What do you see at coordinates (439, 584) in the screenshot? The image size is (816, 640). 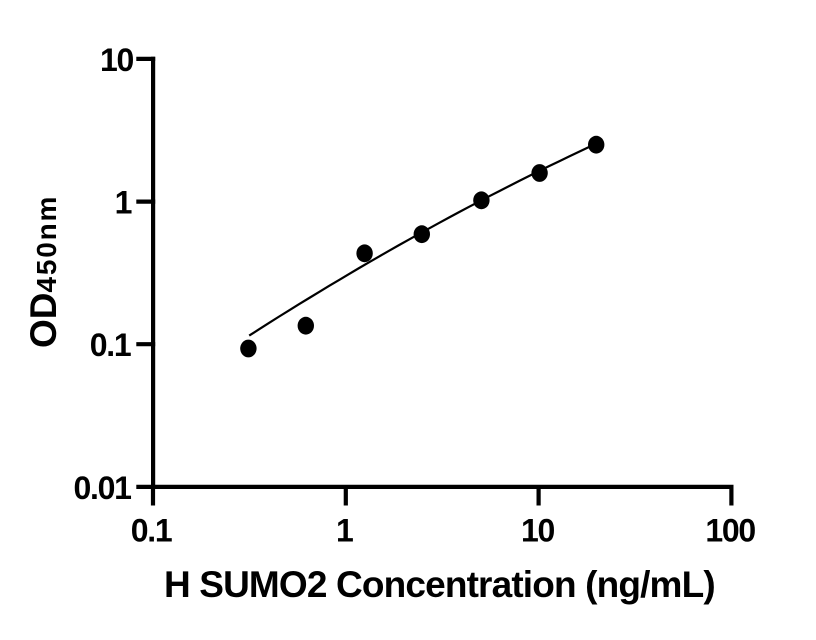 I see `svg-text: H SUMO2 Concentration (ng/mL)` at bounding box center [439, 584].